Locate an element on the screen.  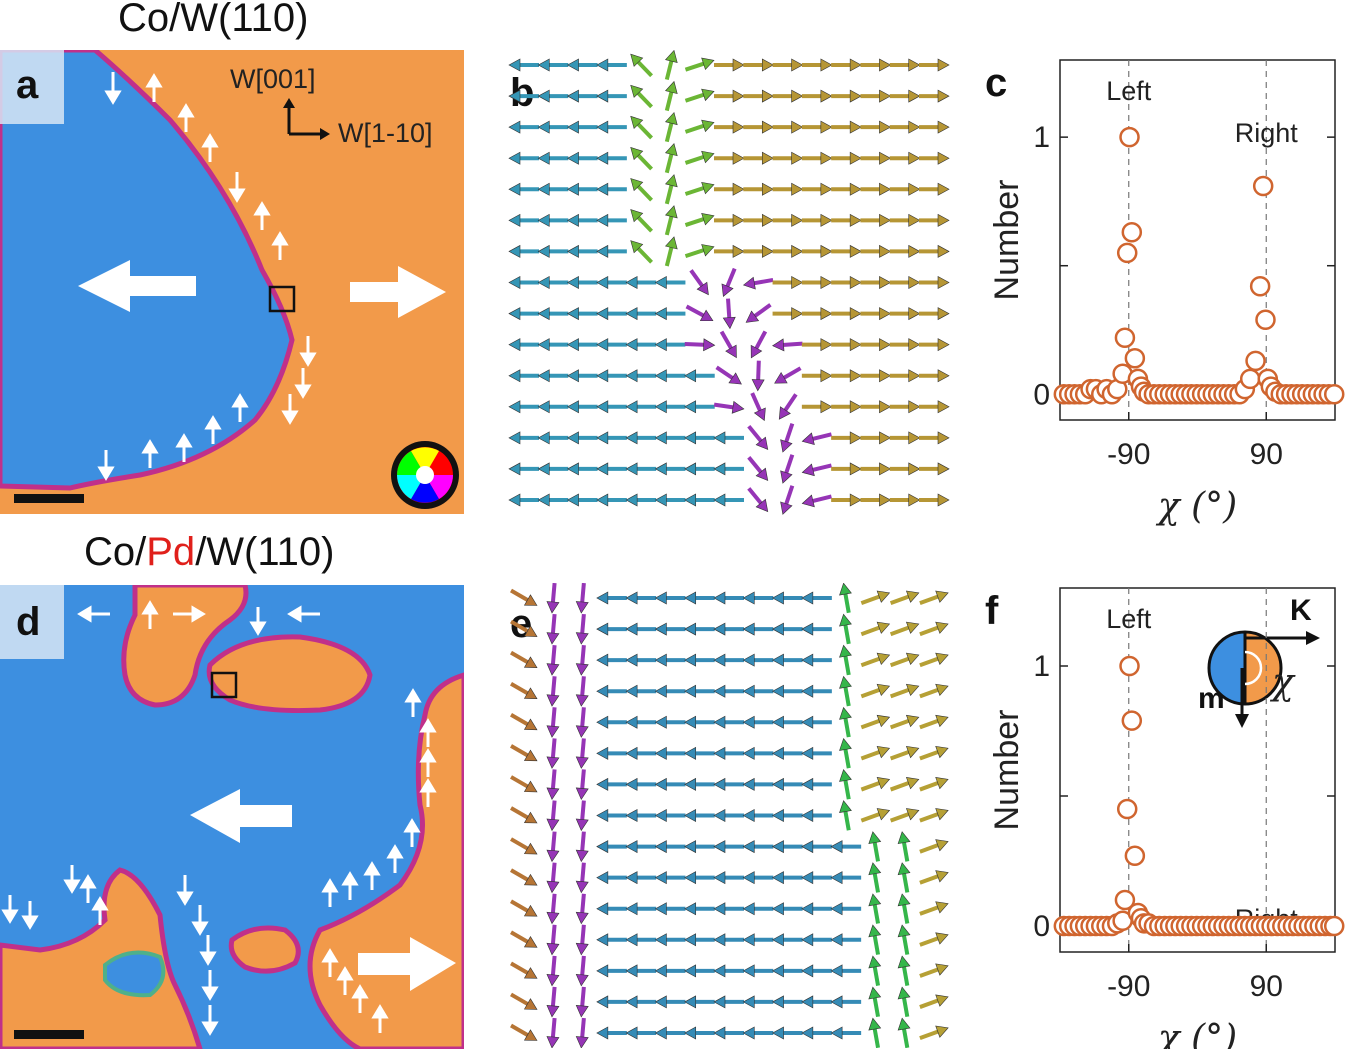
big-arrow-right is located at coordinates (398, 292).